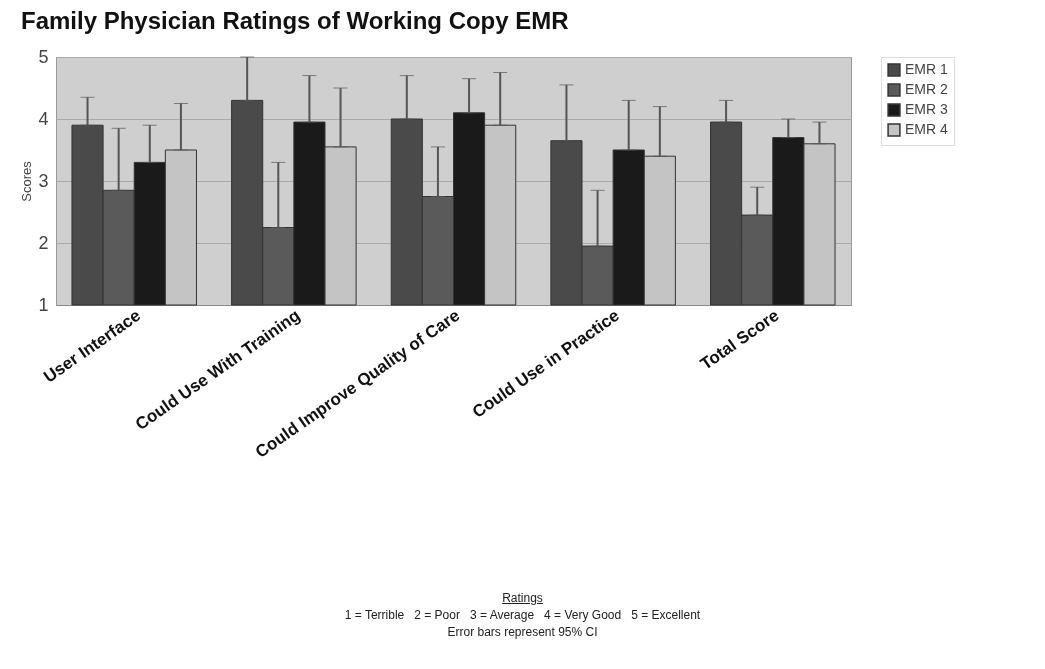 The width and height of the screenshot is (1045, 669). I want to click on text: Error bars represent 95% CI, so click(522, 632).